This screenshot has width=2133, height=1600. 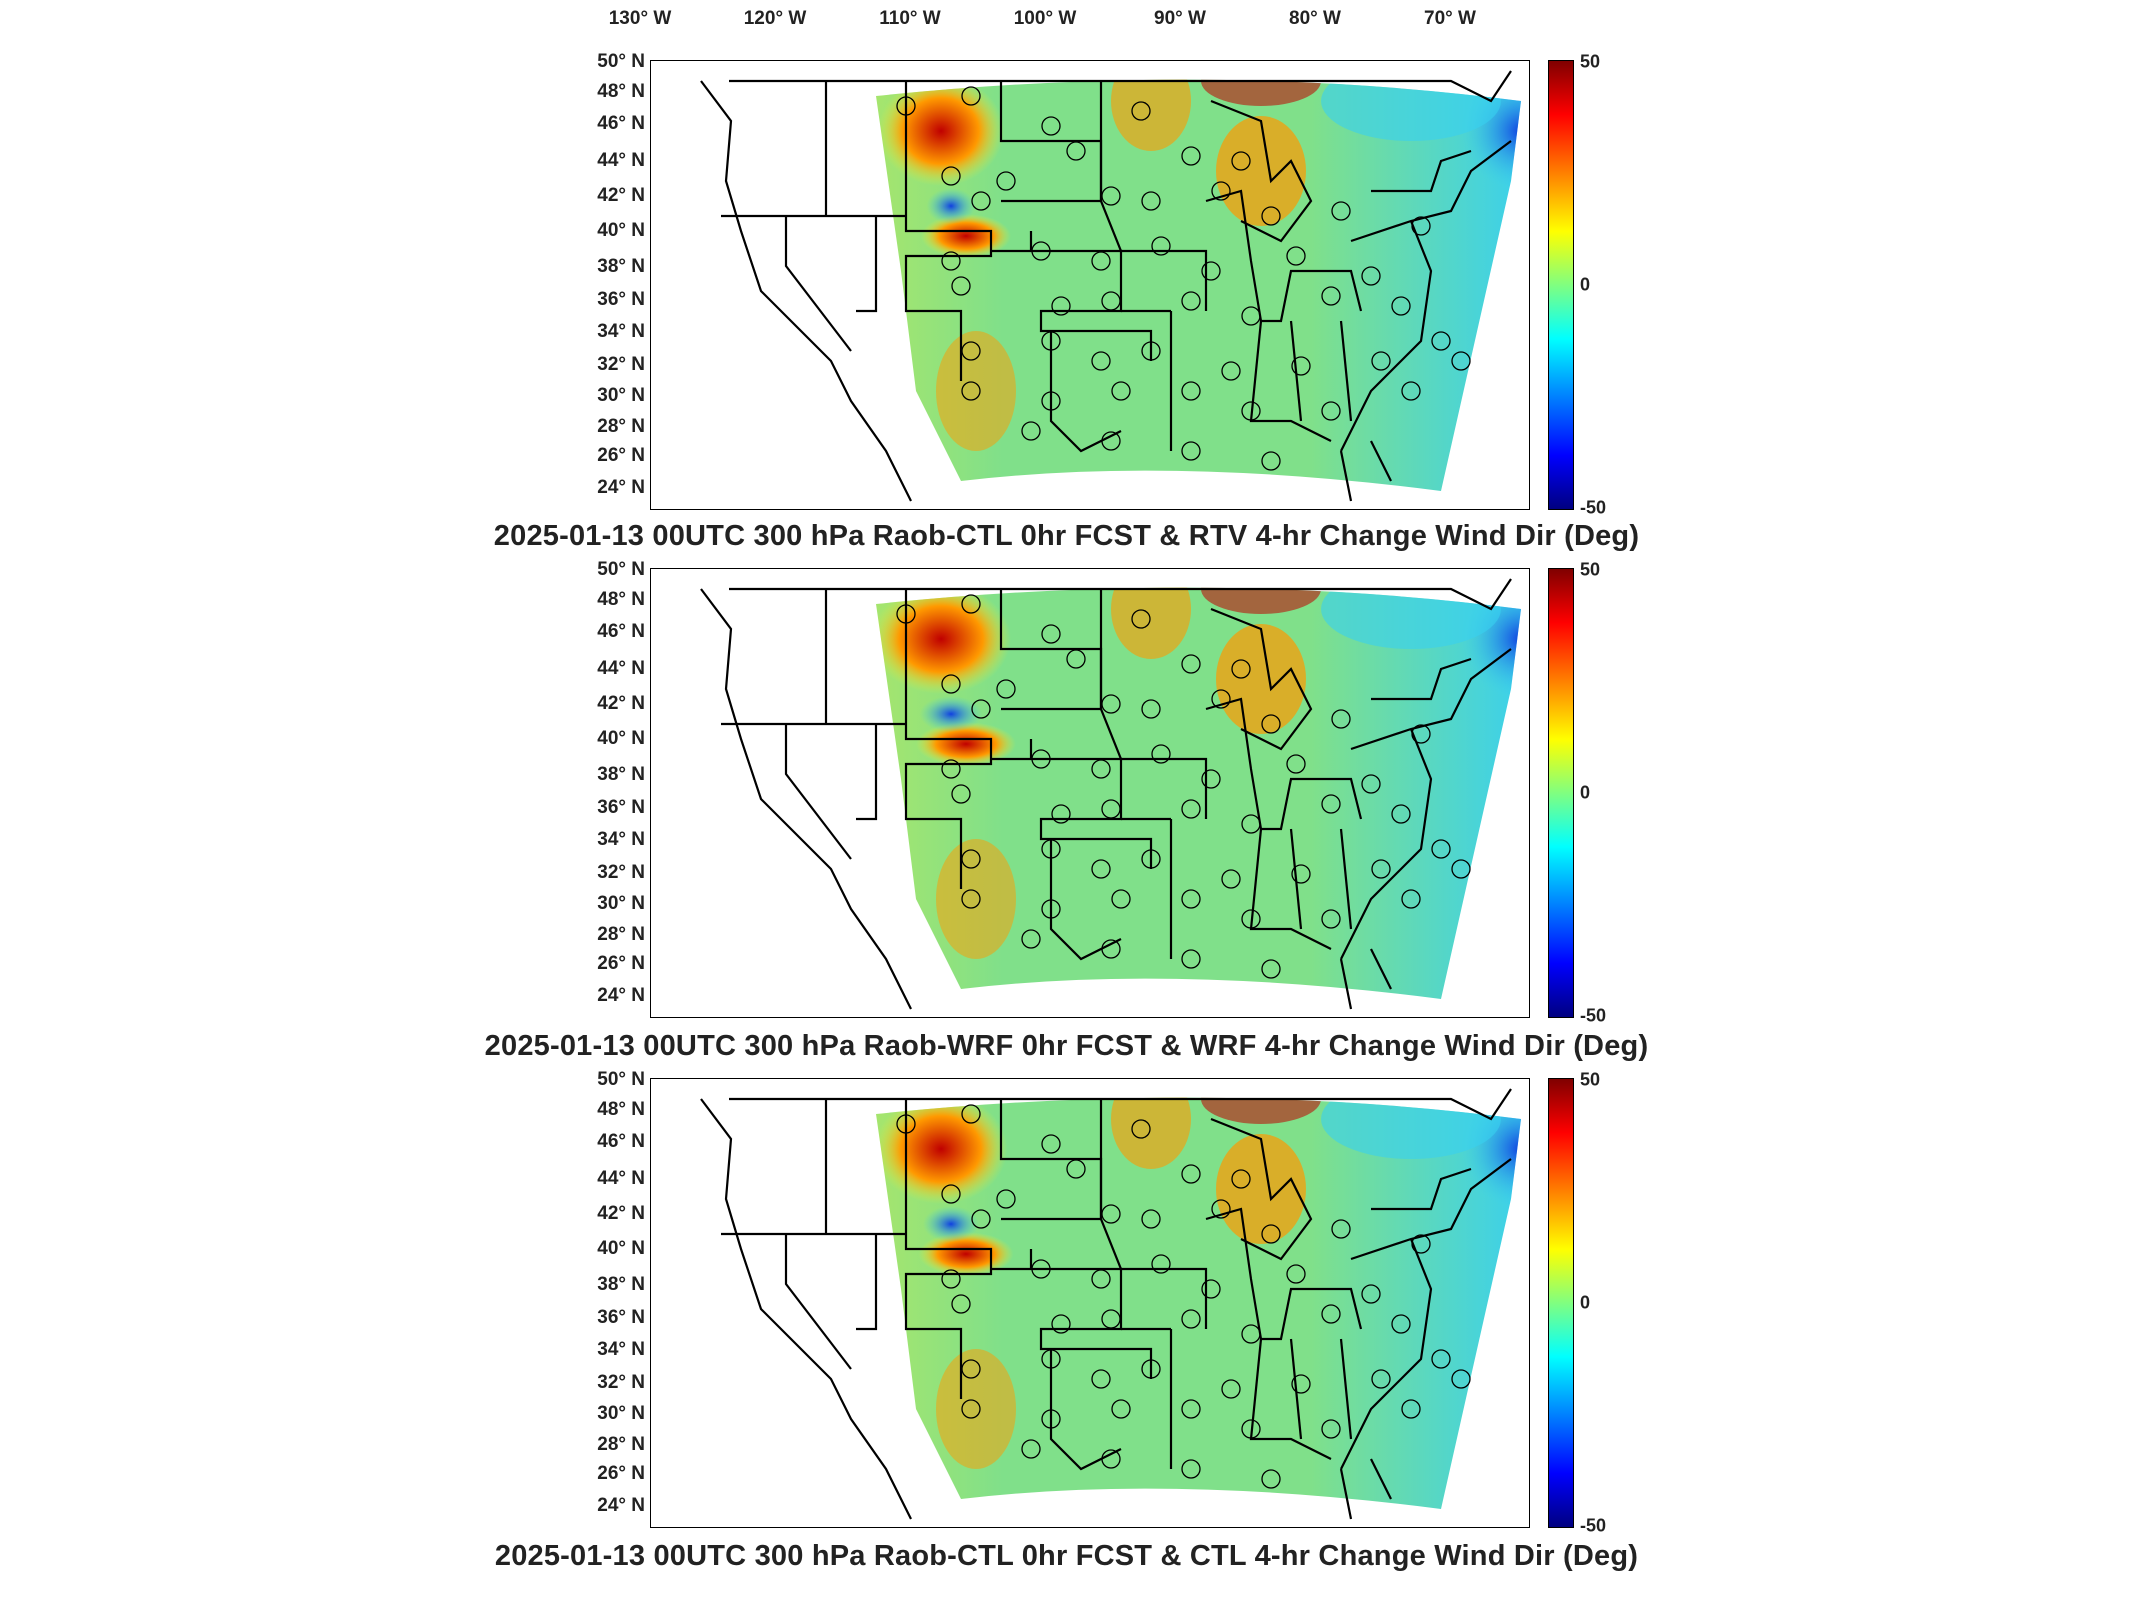 I want to click on lat-label: 48° N, so click(x=621, y=599).